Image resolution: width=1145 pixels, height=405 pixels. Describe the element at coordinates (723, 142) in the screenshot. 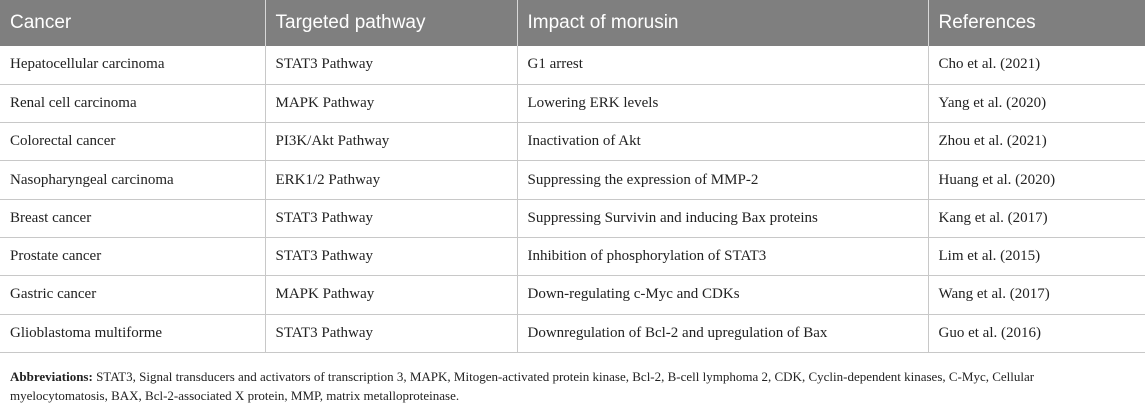

I see `cell-impact: Inactivation of Akt` at that location.